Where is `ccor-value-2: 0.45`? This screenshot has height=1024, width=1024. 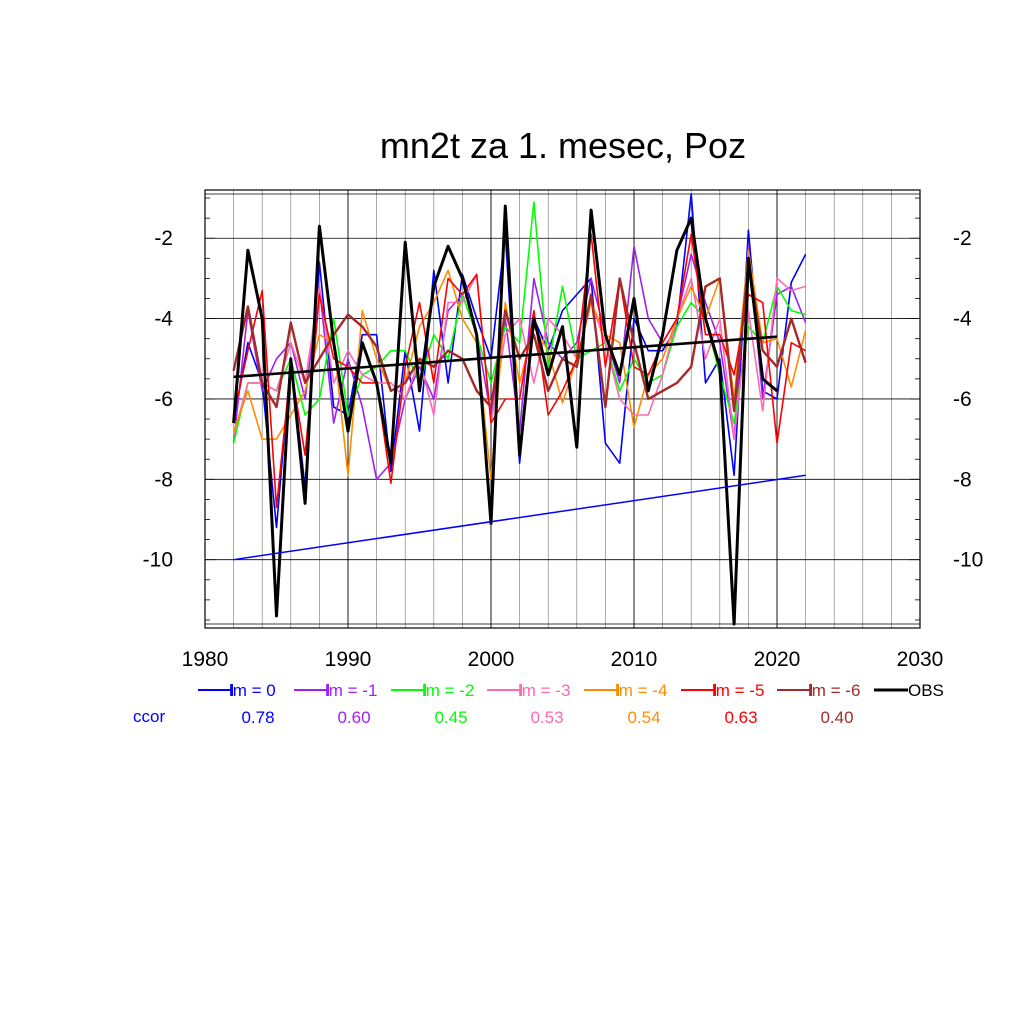
ccor-value-2: 0.45 is located at coordinates (450, 717).